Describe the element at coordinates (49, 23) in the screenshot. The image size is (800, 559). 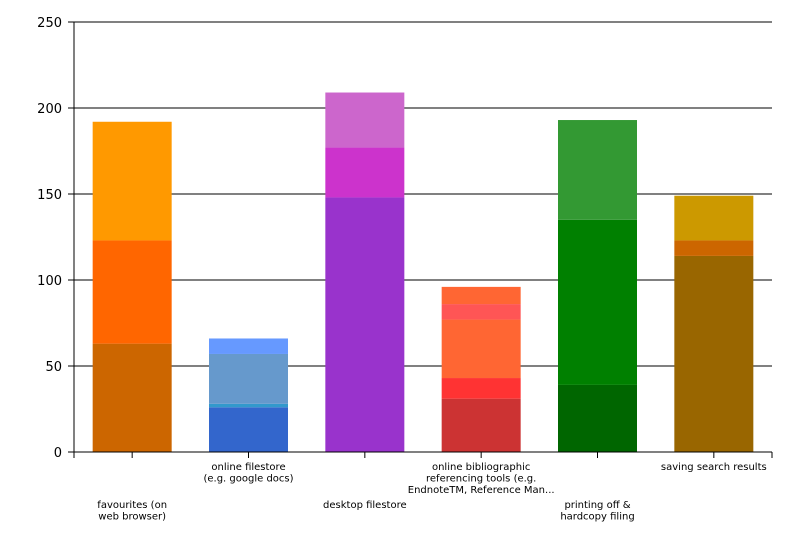
I see `y-tick-label: 250` at that location.